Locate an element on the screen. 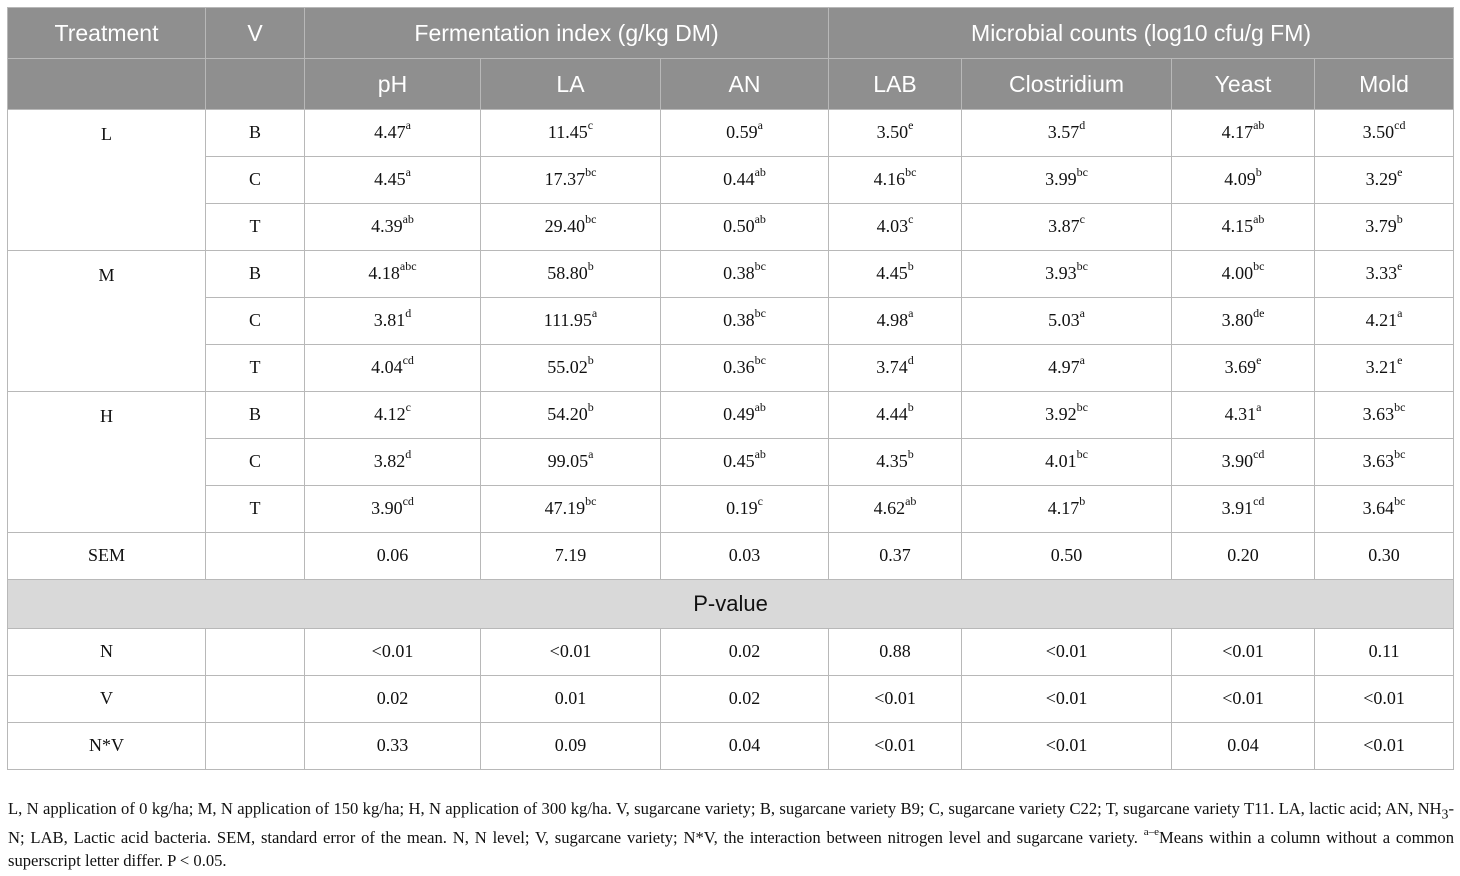 The height and width of the screenshot is (876, 1460). treatment-header: Treatment is located at coordinates (106, 33).